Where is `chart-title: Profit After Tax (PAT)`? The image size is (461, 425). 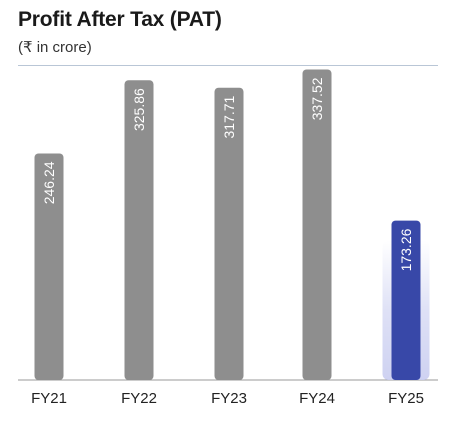 chart-title: Profit After Tax (PAT) is located at coordinates (120, 19).